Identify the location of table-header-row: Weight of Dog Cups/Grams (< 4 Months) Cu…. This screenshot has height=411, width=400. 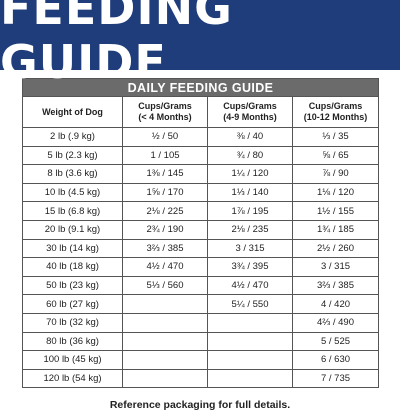
(201, 112).